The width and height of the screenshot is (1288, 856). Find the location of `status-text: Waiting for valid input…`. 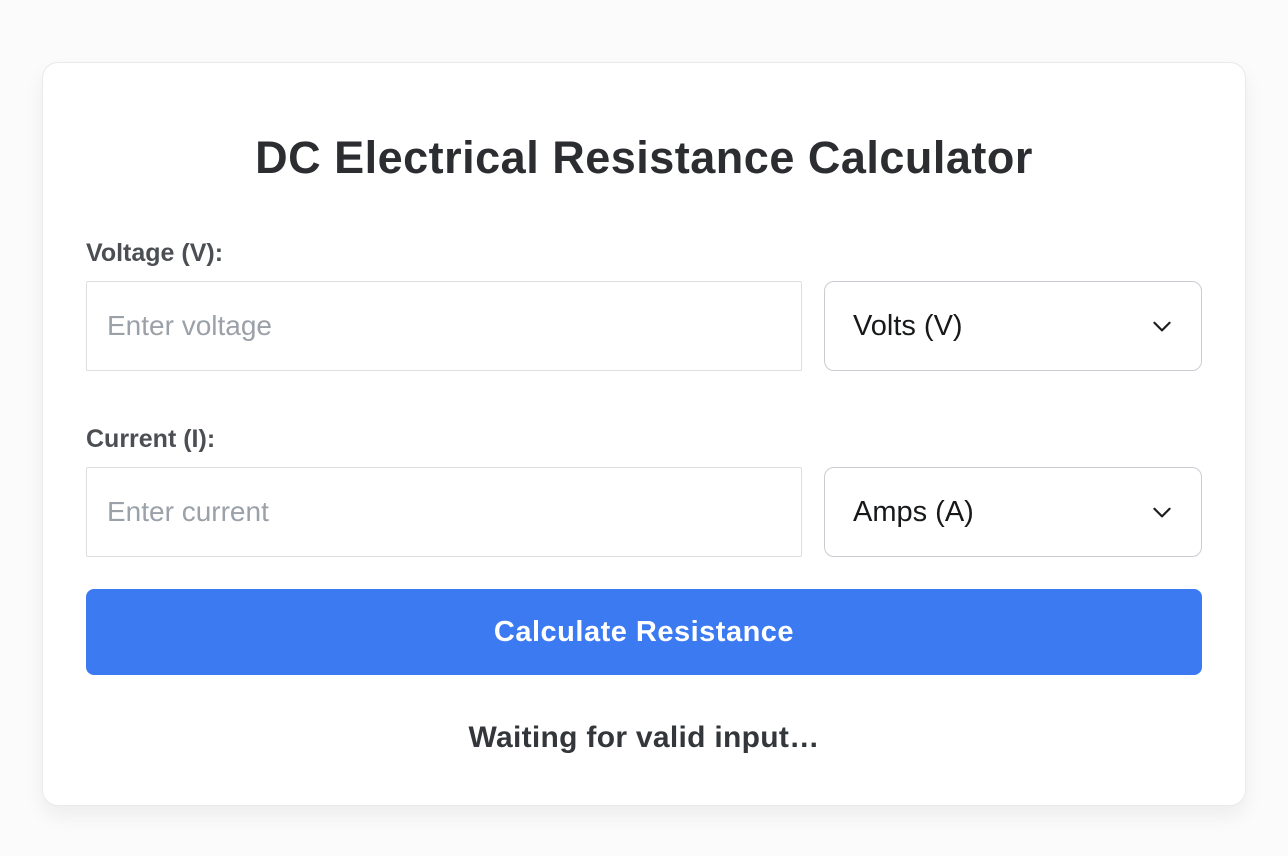

status-text: Waiting for valid input… is located at coordinates (644, 737).